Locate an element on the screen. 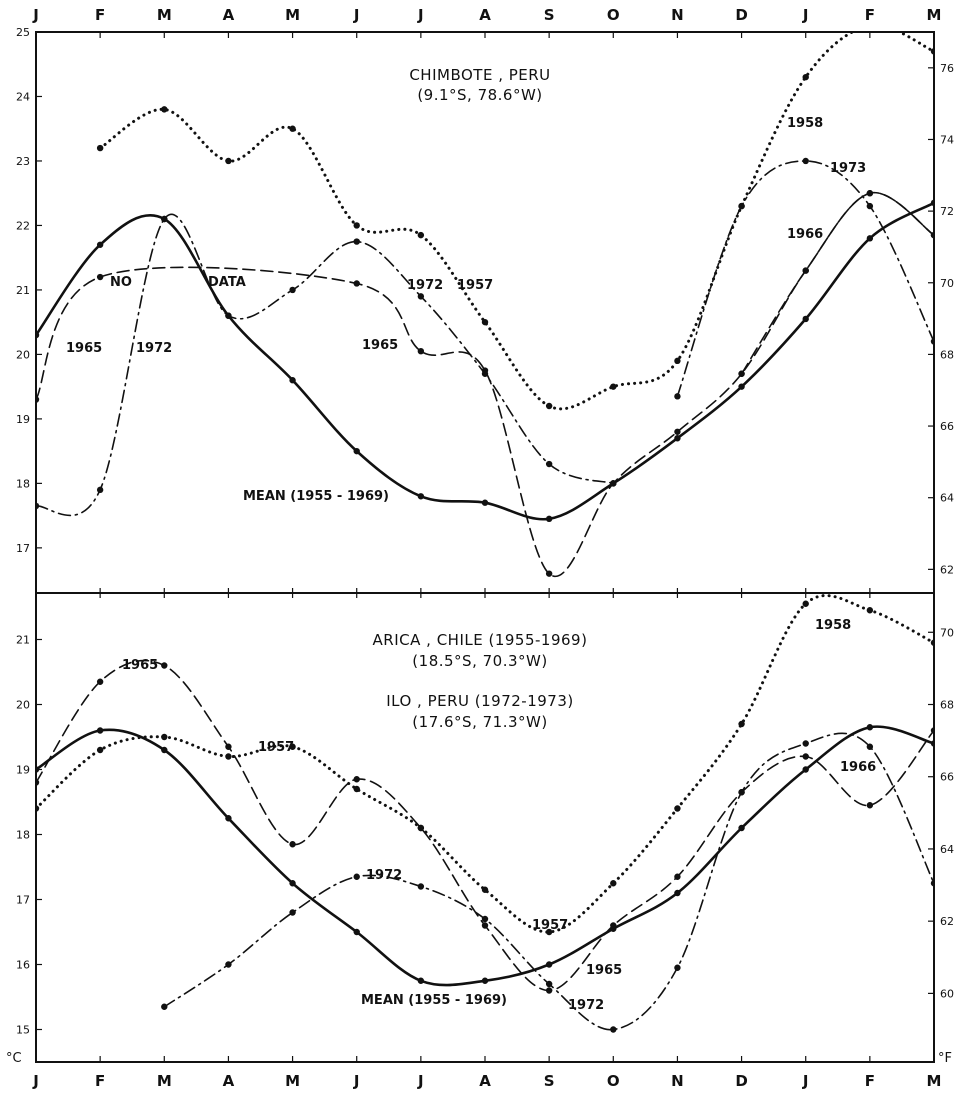 The width and height of the screenshot is (959, 1094). label-1958-top: 1958 is located at coordinates (805, 123).